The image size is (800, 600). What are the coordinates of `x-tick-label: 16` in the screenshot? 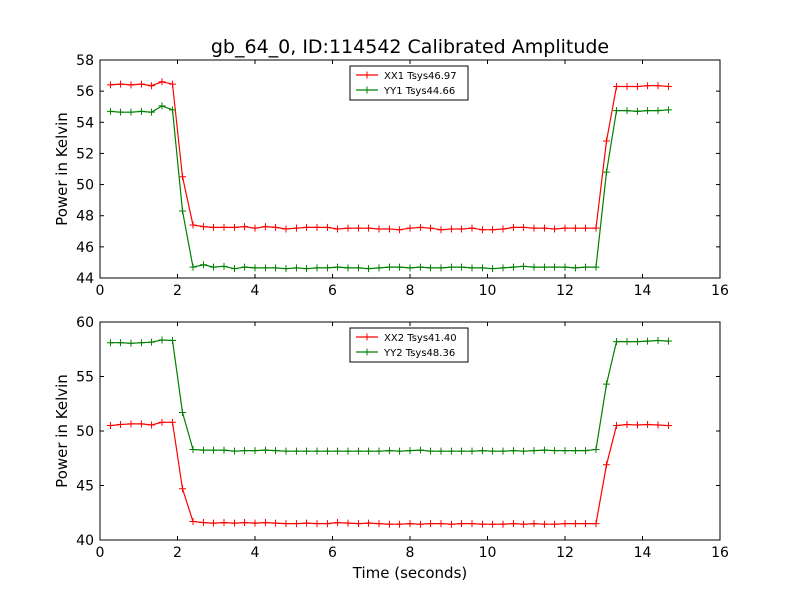 It's located at (720, 553).